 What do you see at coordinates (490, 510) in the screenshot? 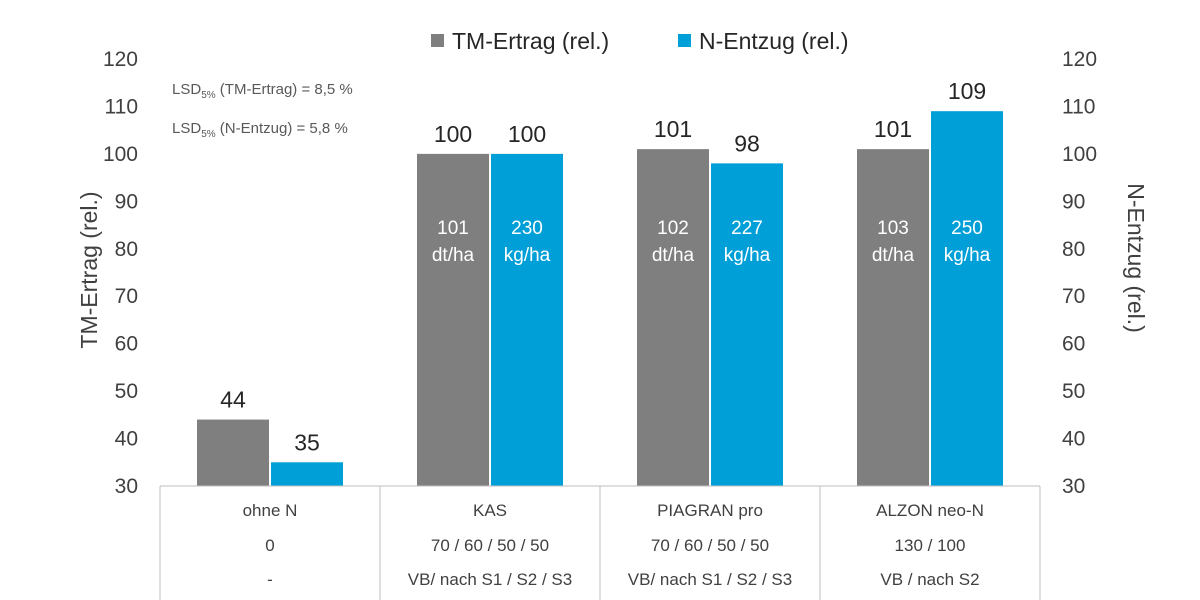
I see `category-label: KAS` at bounding box center [490, 510].